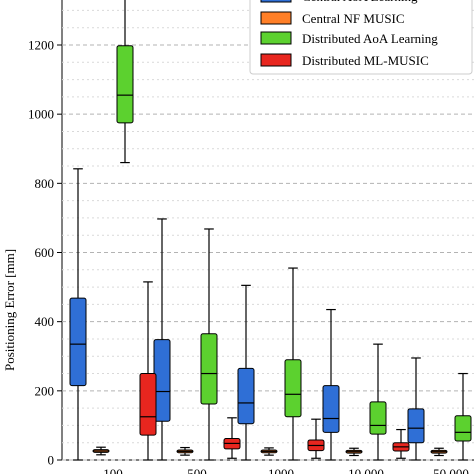  What do you see at coordinates (365, 60) in the screenshot?
I see `legend-label: Distributed ML-MUSIC` at bounding box center [365, 60].